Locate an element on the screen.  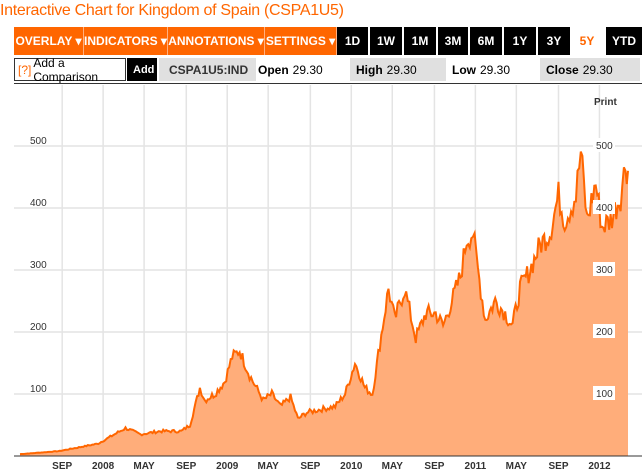
comparison-placeholder: Add a Comparison is located at coordinates (66, 69).